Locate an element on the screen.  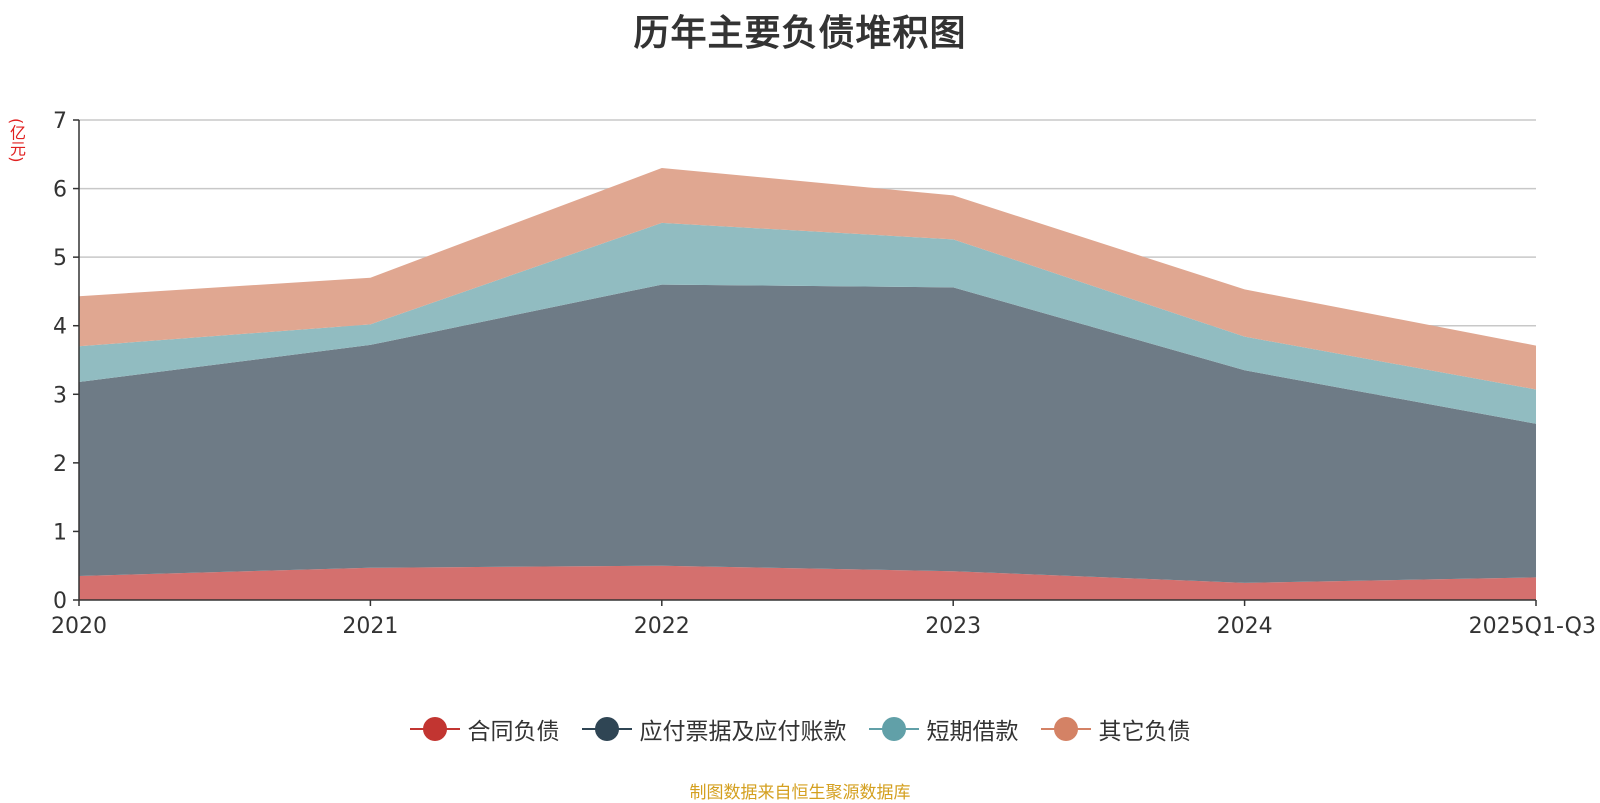
y-tick-label: 5 is located at coordinates (60, 258).